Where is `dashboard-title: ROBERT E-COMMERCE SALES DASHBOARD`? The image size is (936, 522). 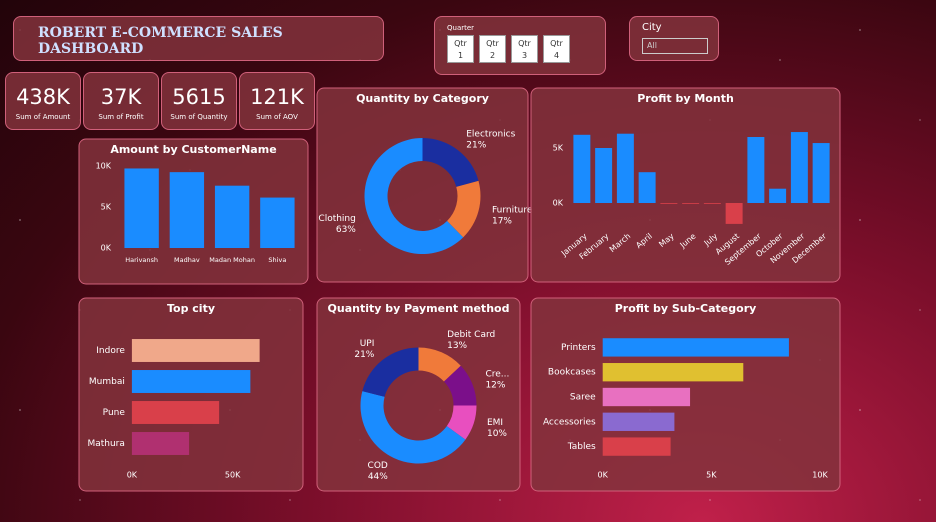
dashboard-title: ROBERT E-COMMERCE SALES DASHBOARD is located at coordinates (198, 38).